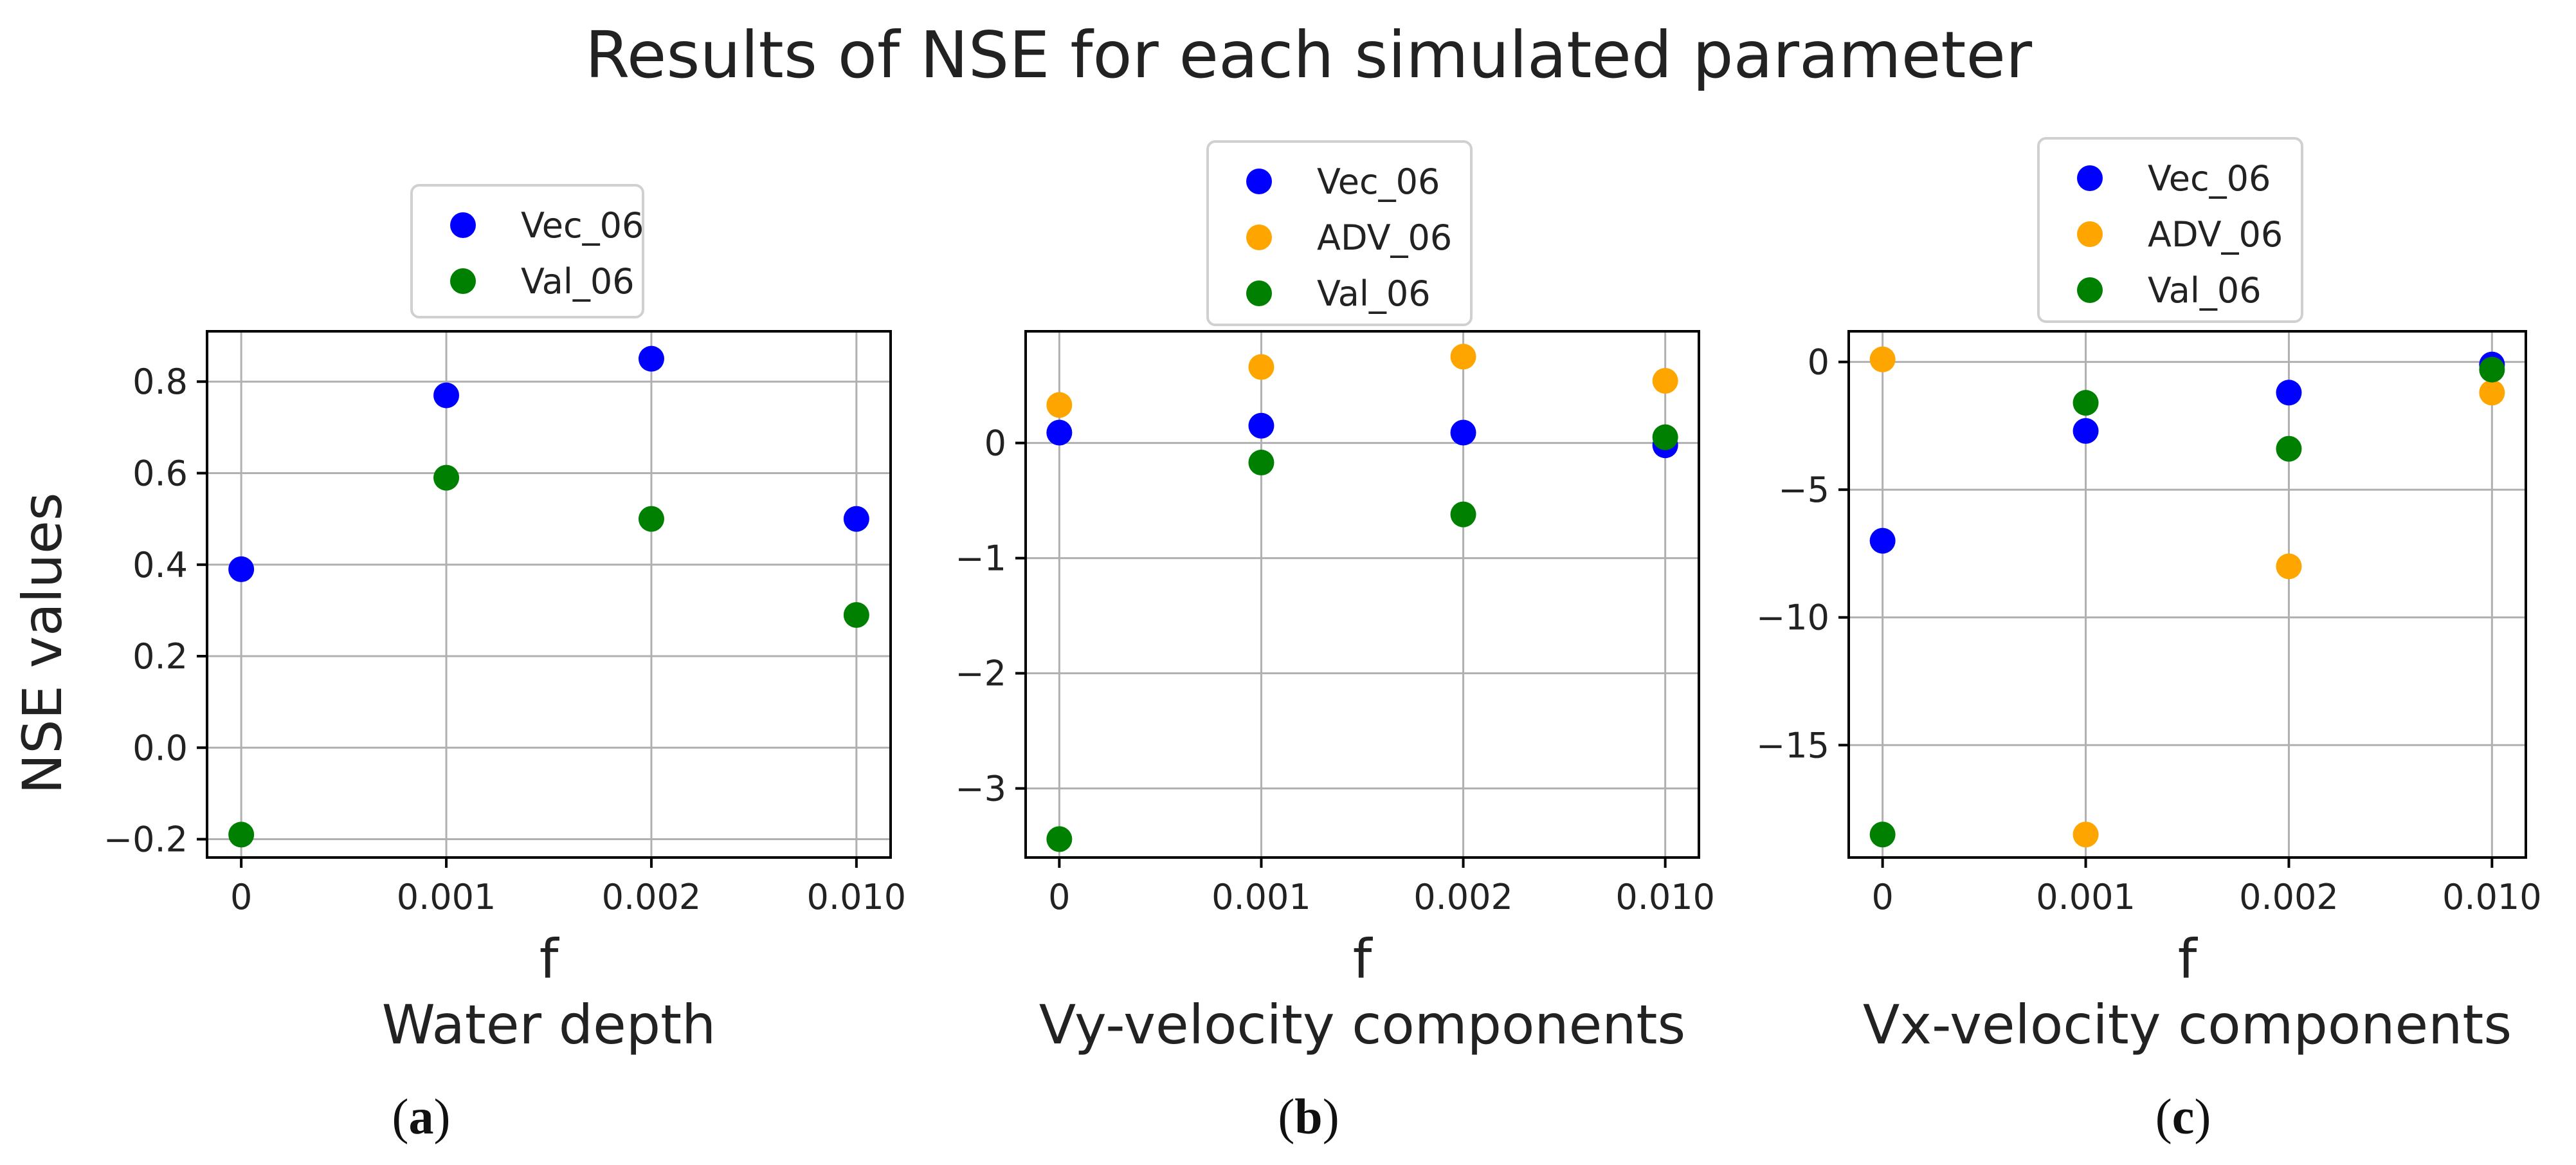 The width and height of the screenshot is (2576, 1165). Describe the element at coordinates (160, 748) in the screenshot. I see `y-tick-label: 0.0` at that location.